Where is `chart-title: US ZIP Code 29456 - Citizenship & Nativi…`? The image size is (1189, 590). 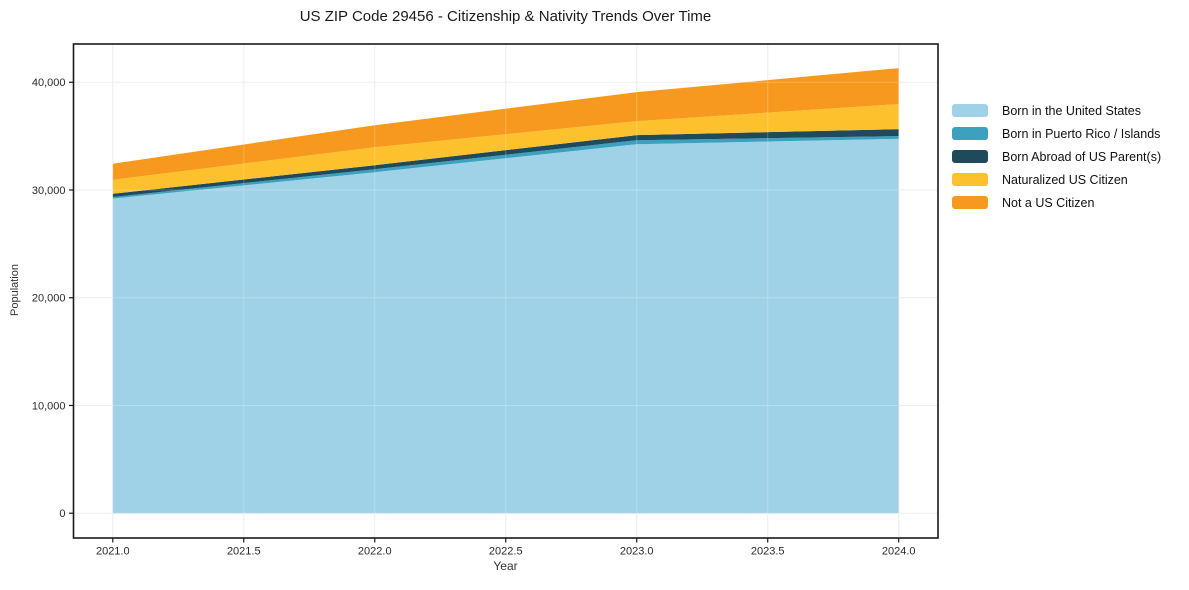
chart-title: US ZIP Code 29456 - Citizenship & Nativi… is located at coordinates (505, 16).